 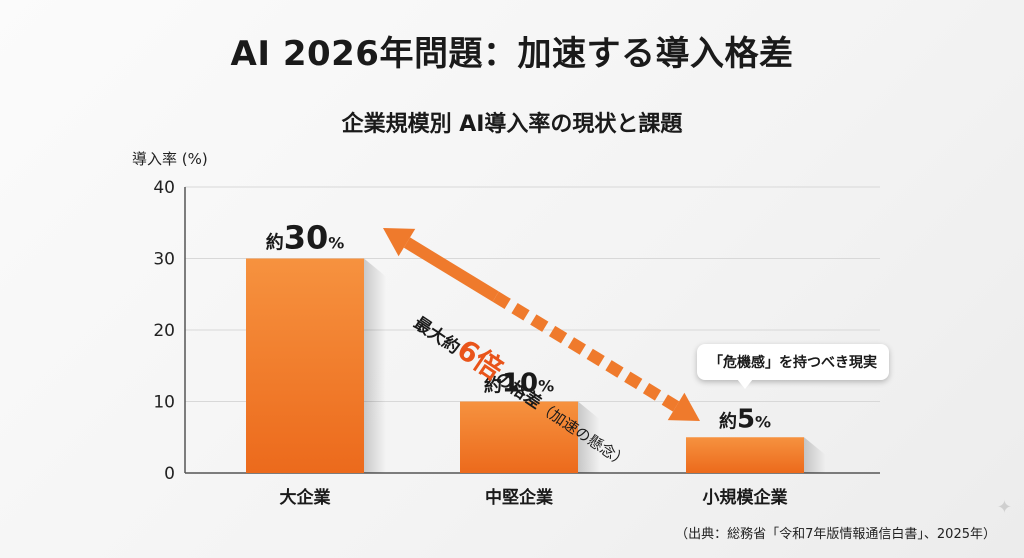 I want to click on x-tick-label: 中堅企業, so click(x=519, y=497).